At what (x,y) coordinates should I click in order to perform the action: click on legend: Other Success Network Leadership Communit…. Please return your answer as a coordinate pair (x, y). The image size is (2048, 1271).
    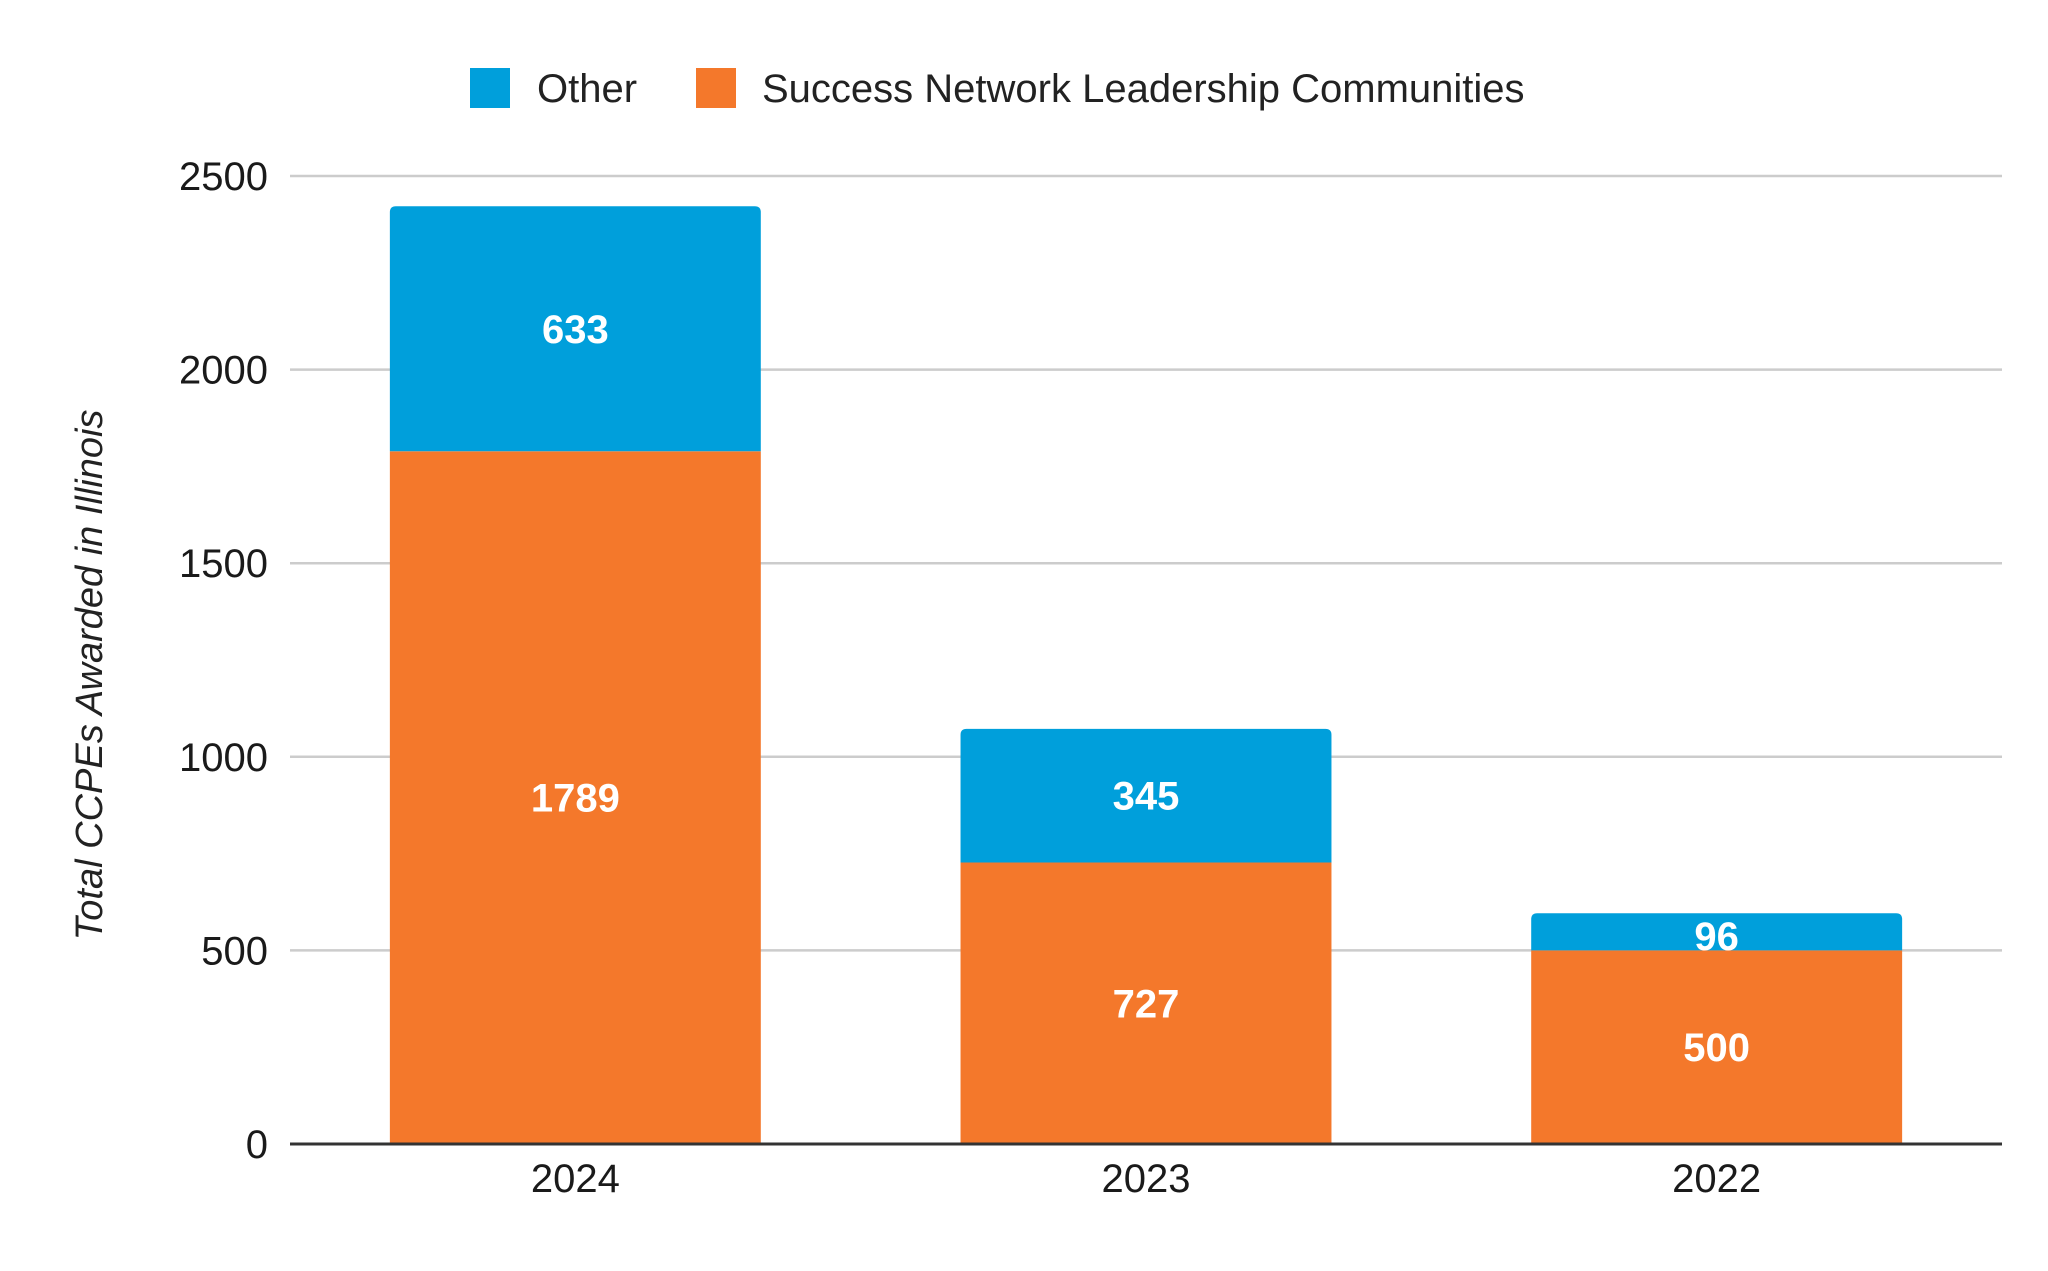
    Looking at the image, I should click on (997, 89).